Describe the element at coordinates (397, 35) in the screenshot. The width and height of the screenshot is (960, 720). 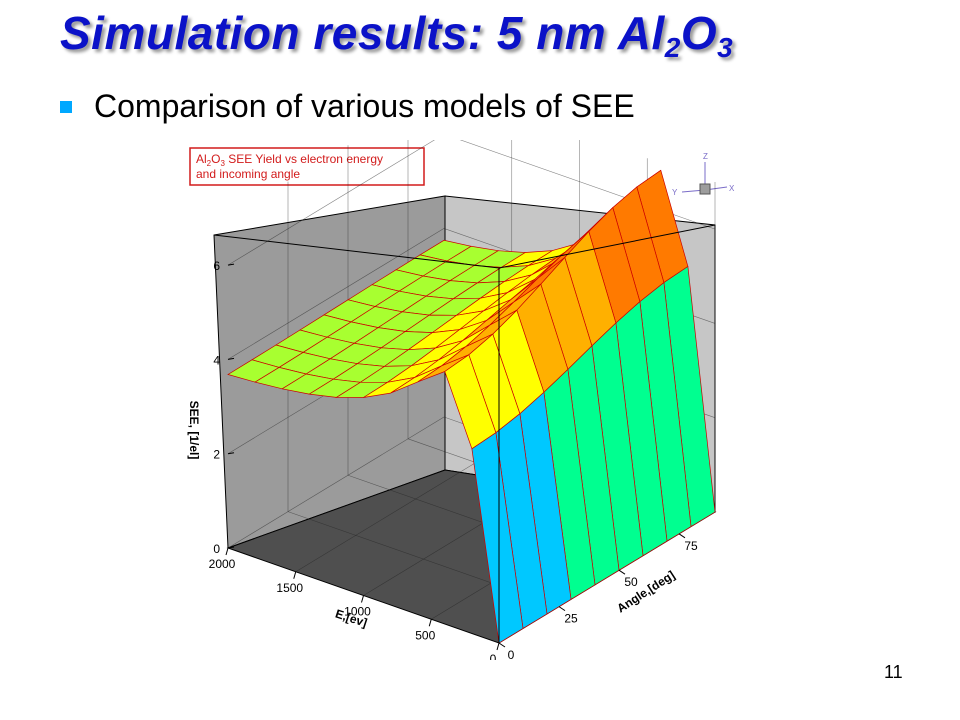
I see `slide-title: Simulation results: 5 nm Al2O3` at that location.